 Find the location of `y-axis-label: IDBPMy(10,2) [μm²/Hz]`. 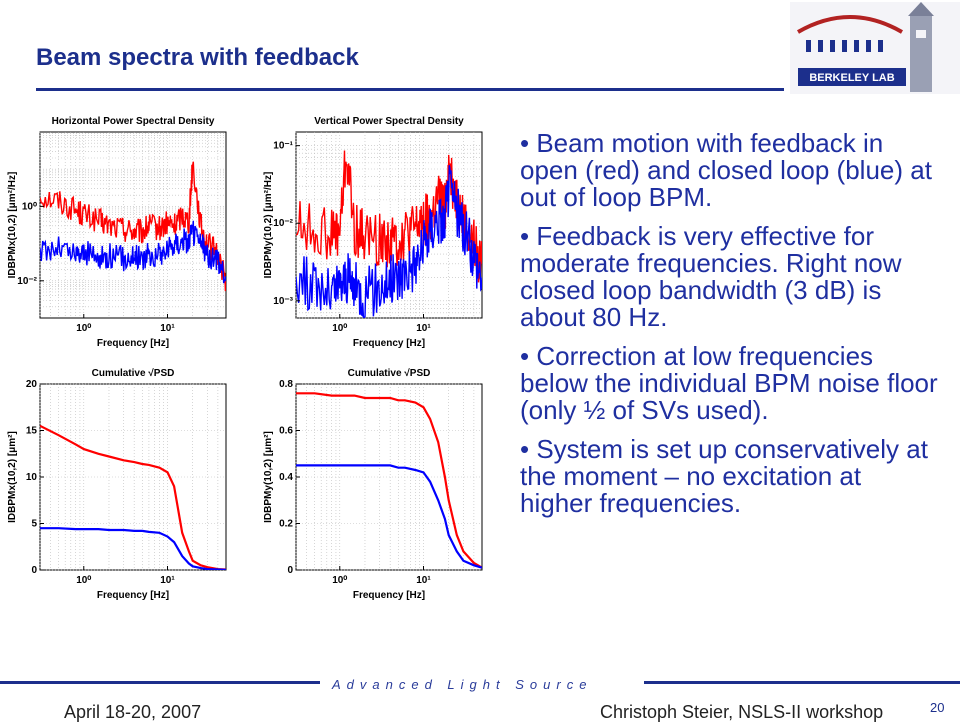

y-axis-label: IDBPMy(10,2) [μm²/Hz] is located at coordinates (268, 225).